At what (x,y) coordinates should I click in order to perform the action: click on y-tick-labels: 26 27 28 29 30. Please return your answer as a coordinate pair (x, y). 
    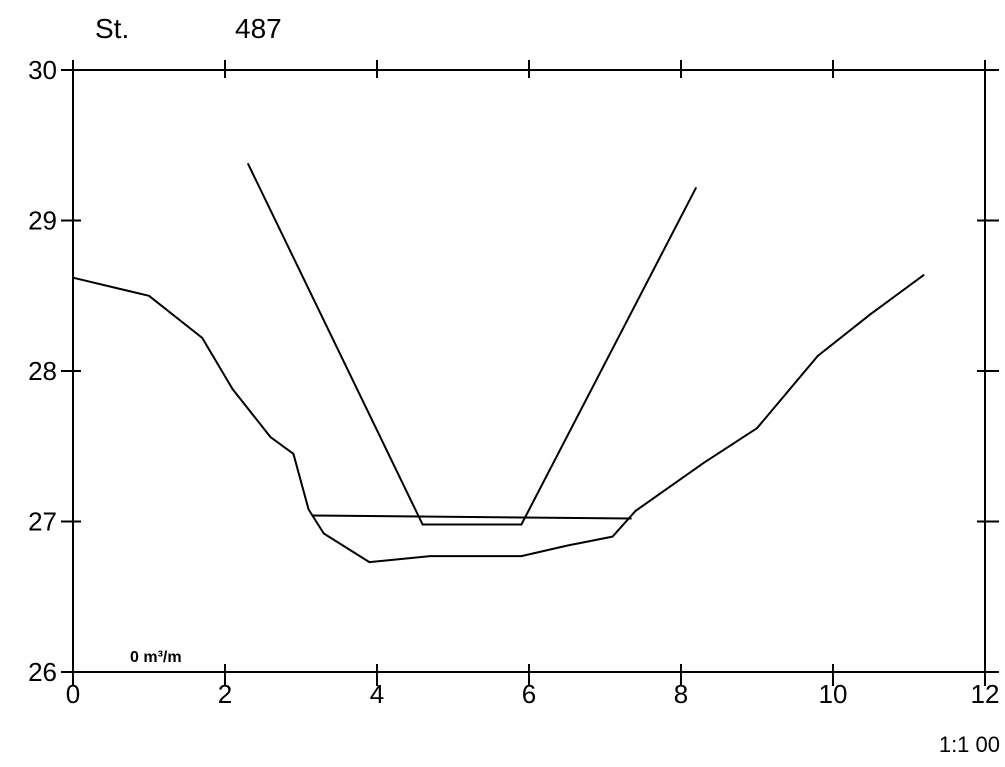
    Looking at the image, I should click on (42, 371).